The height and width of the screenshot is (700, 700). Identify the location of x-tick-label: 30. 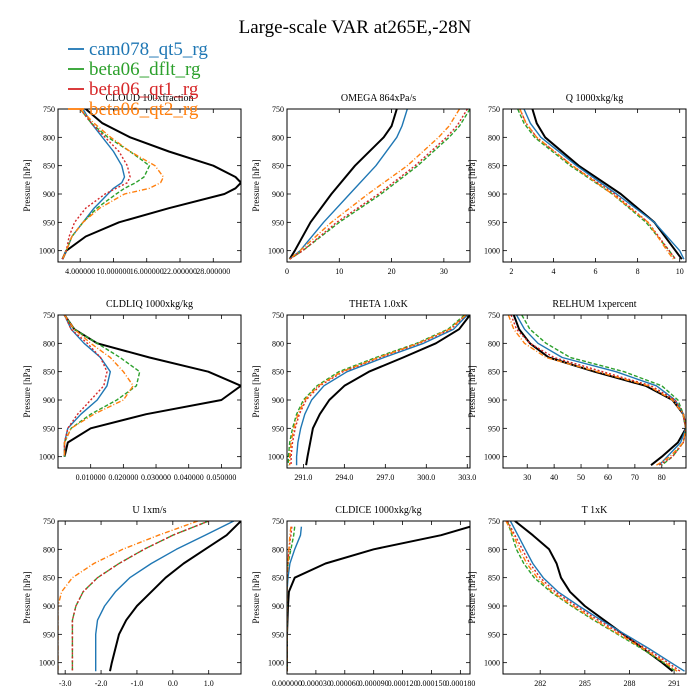
(444, 271).